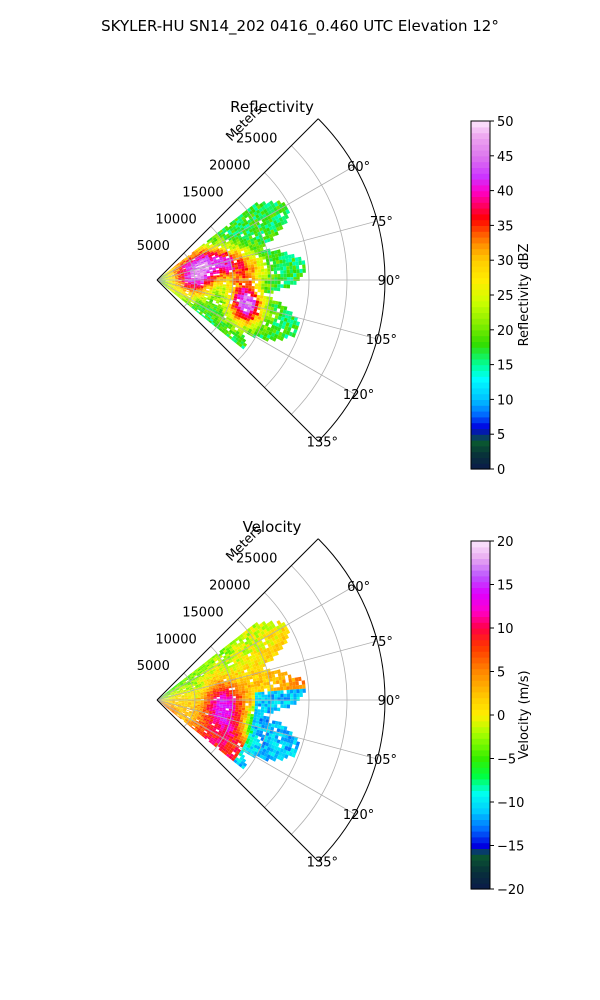 The image size is (600, 1000). What do you see at coordinates (505, 400) in the screenshot?
I see `colorbar-tick-label: 10` at bounding box center [505, 400].